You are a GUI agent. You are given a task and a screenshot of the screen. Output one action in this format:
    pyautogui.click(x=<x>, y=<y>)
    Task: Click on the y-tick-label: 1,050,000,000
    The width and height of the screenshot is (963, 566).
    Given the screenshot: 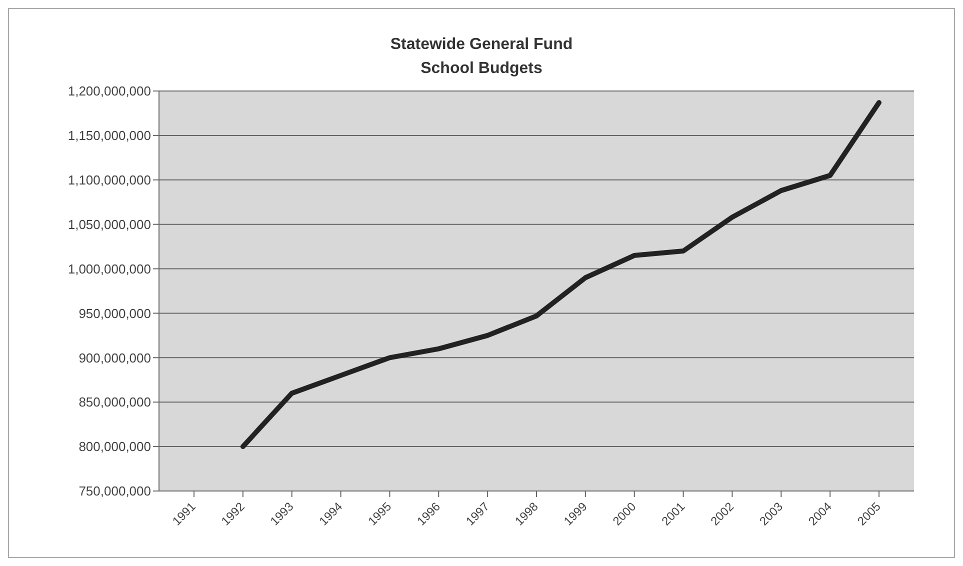 What is the action you would take?
    pyautogui.click(x=109, y=224)
    